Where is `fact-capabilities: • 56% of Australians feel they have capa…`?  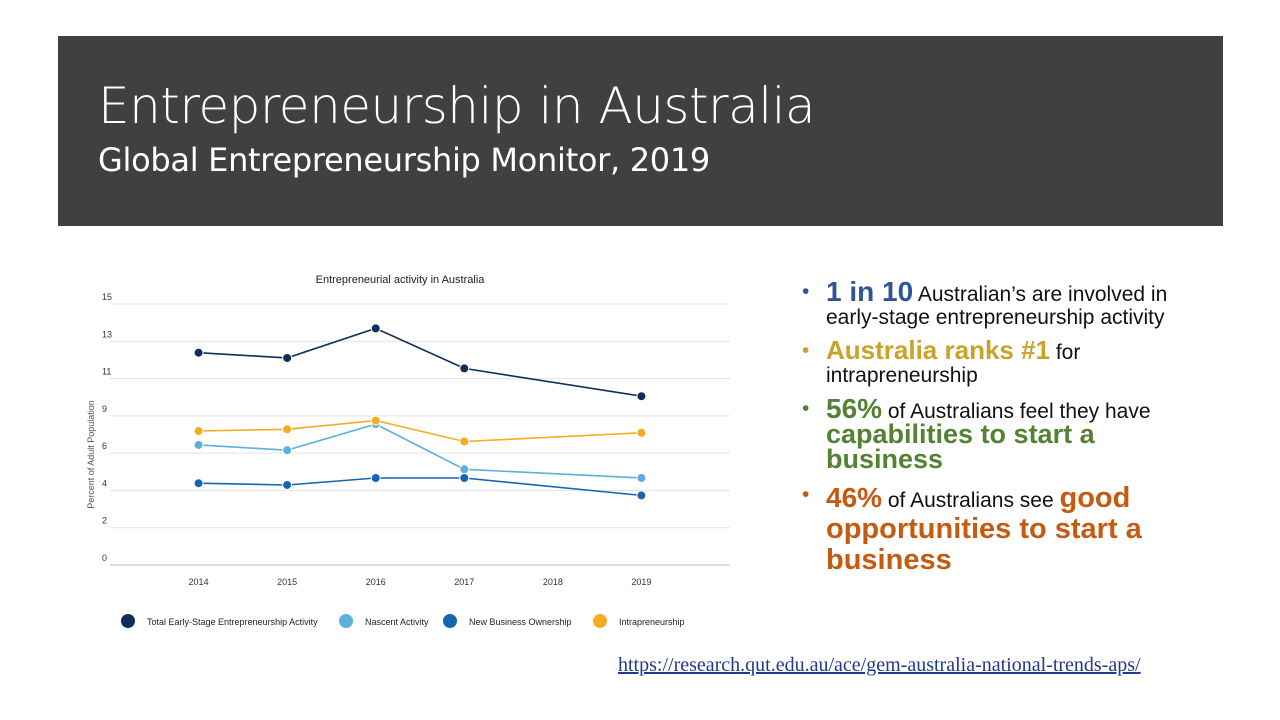 fact-capabilities: • 56% of Australians feel they have capa… is located at coordinates (1007, 434).